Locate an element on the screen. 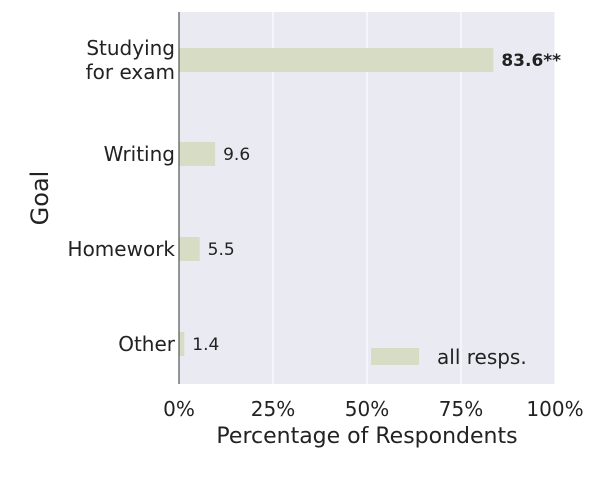  x-tick-labels: 0% 25% 50% 75% 100% is located at coordinates (373, 409).